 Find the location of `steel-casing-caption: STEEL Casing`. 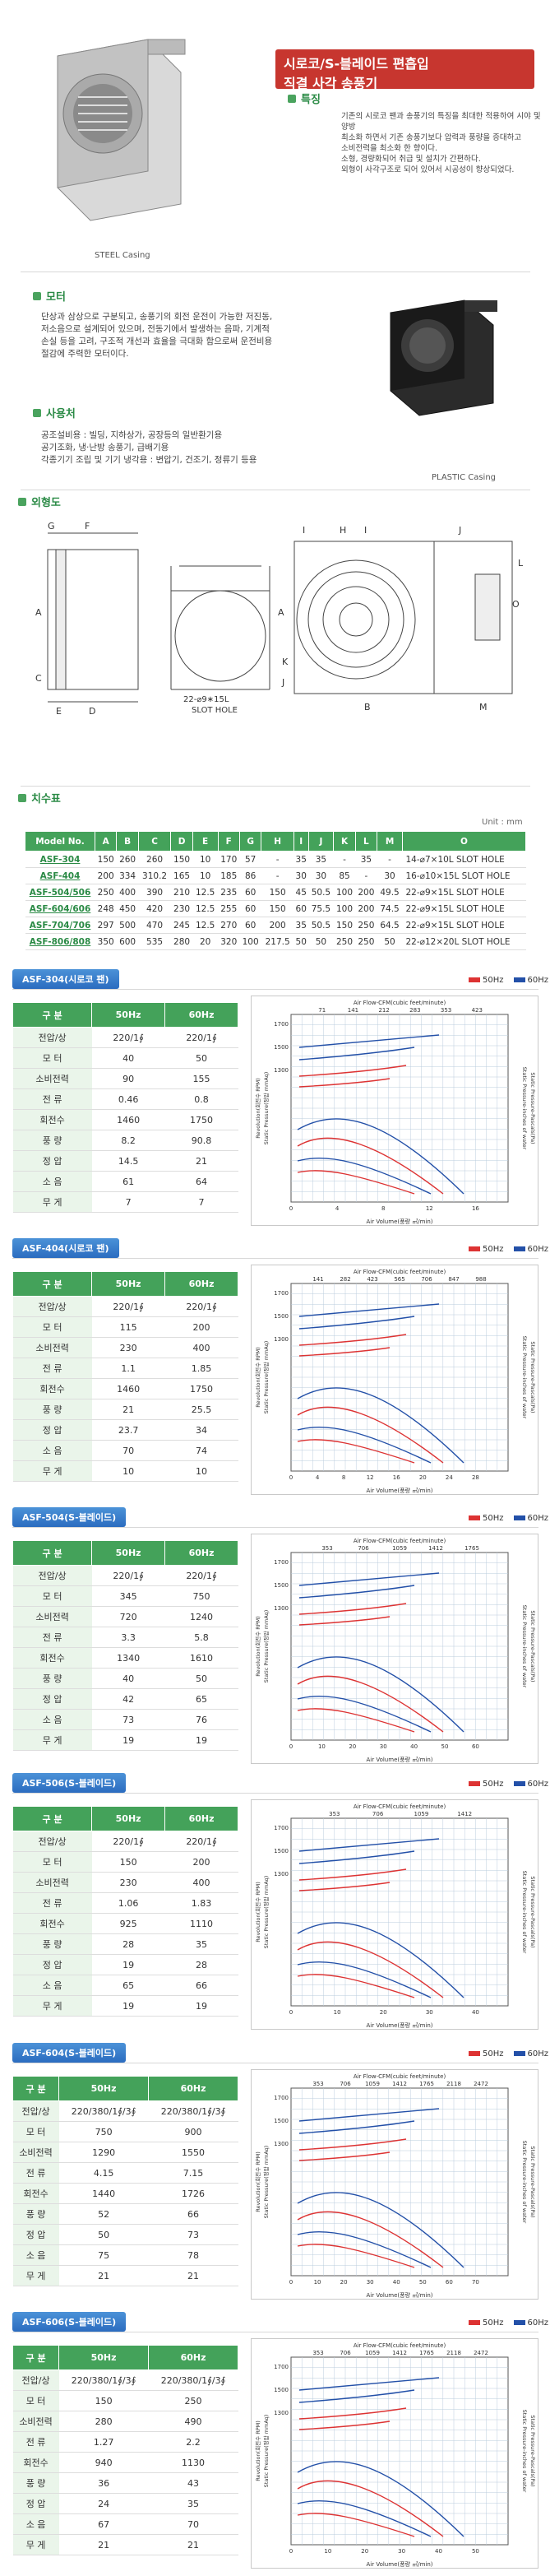

steel-casing-caption: STEEL Casing is located at coordinates (122, 255).